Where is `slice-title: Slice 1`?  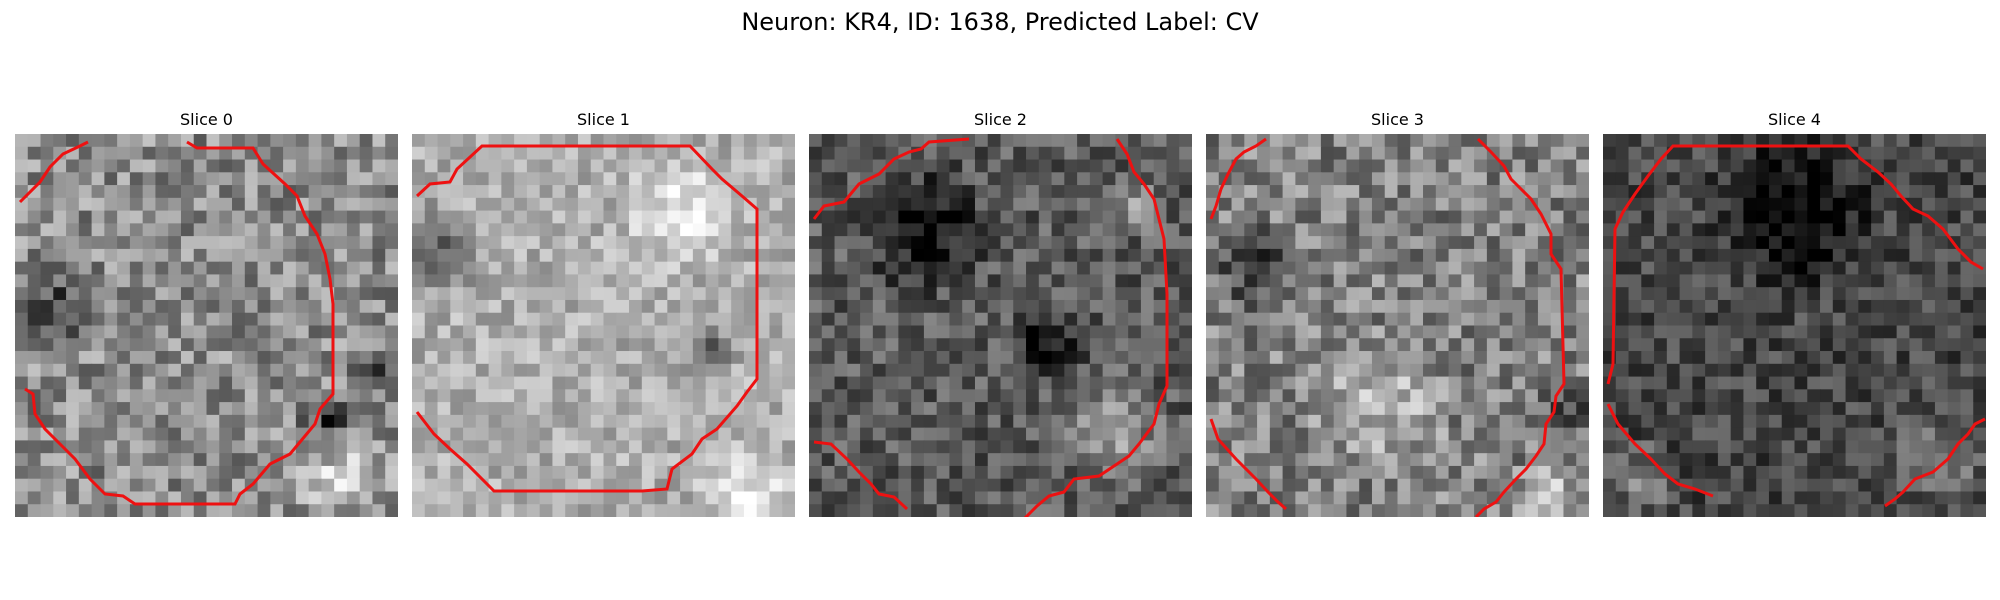 slice-title: Slice 1 is located at coordinates (603, 119).